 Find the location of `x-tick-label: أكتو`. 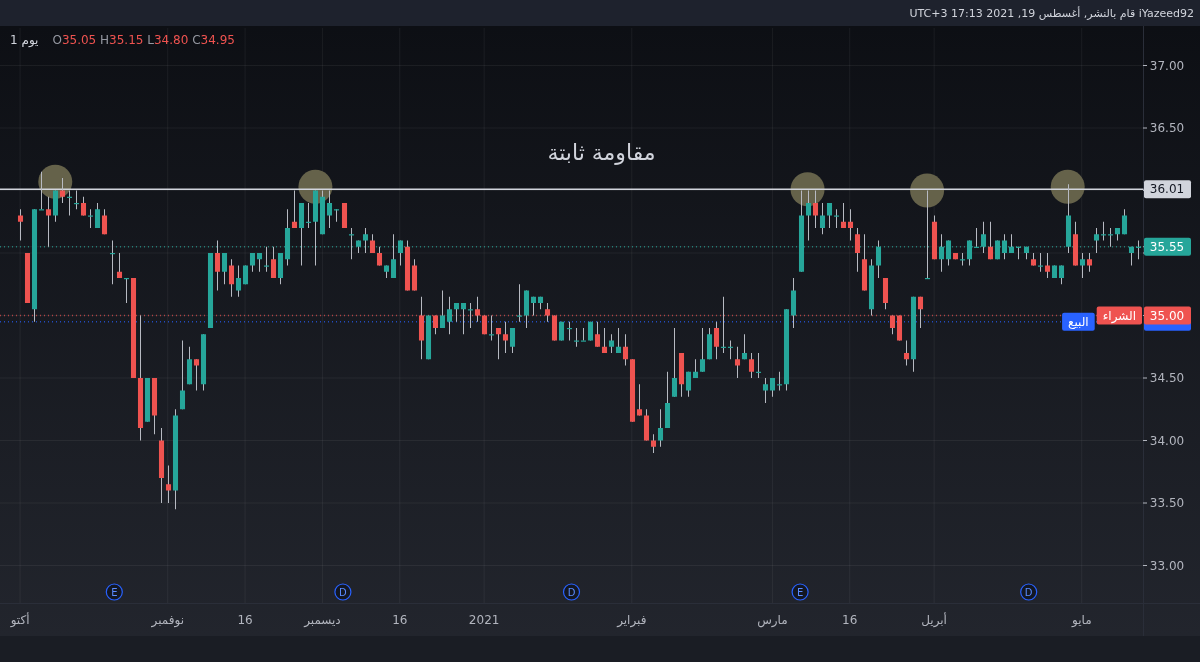

x-tick-label: أكتو is located at coordinates (20, 620).